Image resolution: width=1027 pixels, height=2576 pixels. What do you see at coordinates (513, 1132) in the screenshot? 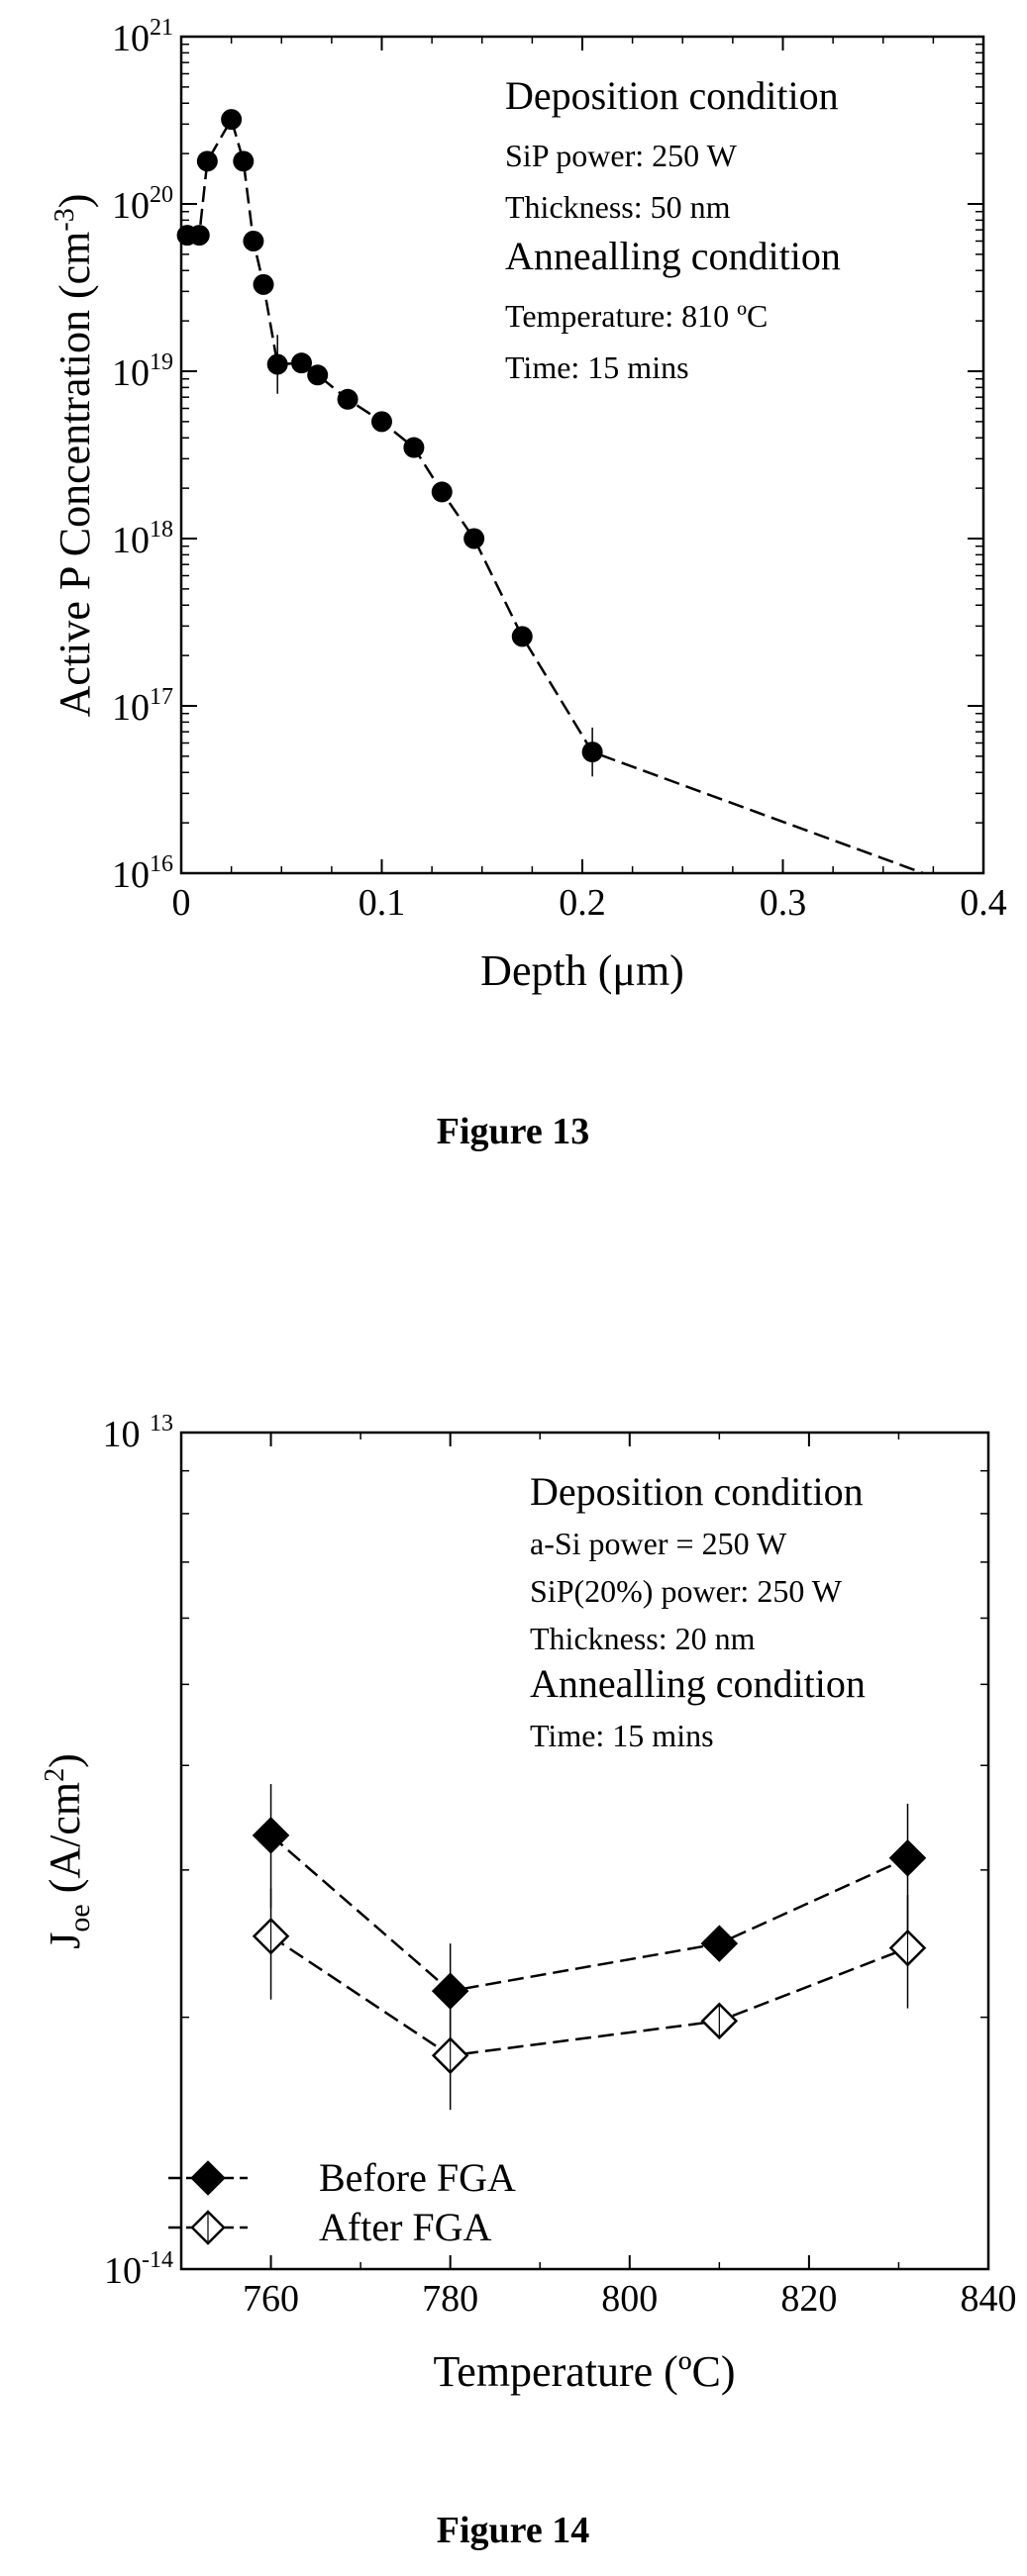
I see `figure-13-caption: Figure 13` at bounding box center [513, 1132].